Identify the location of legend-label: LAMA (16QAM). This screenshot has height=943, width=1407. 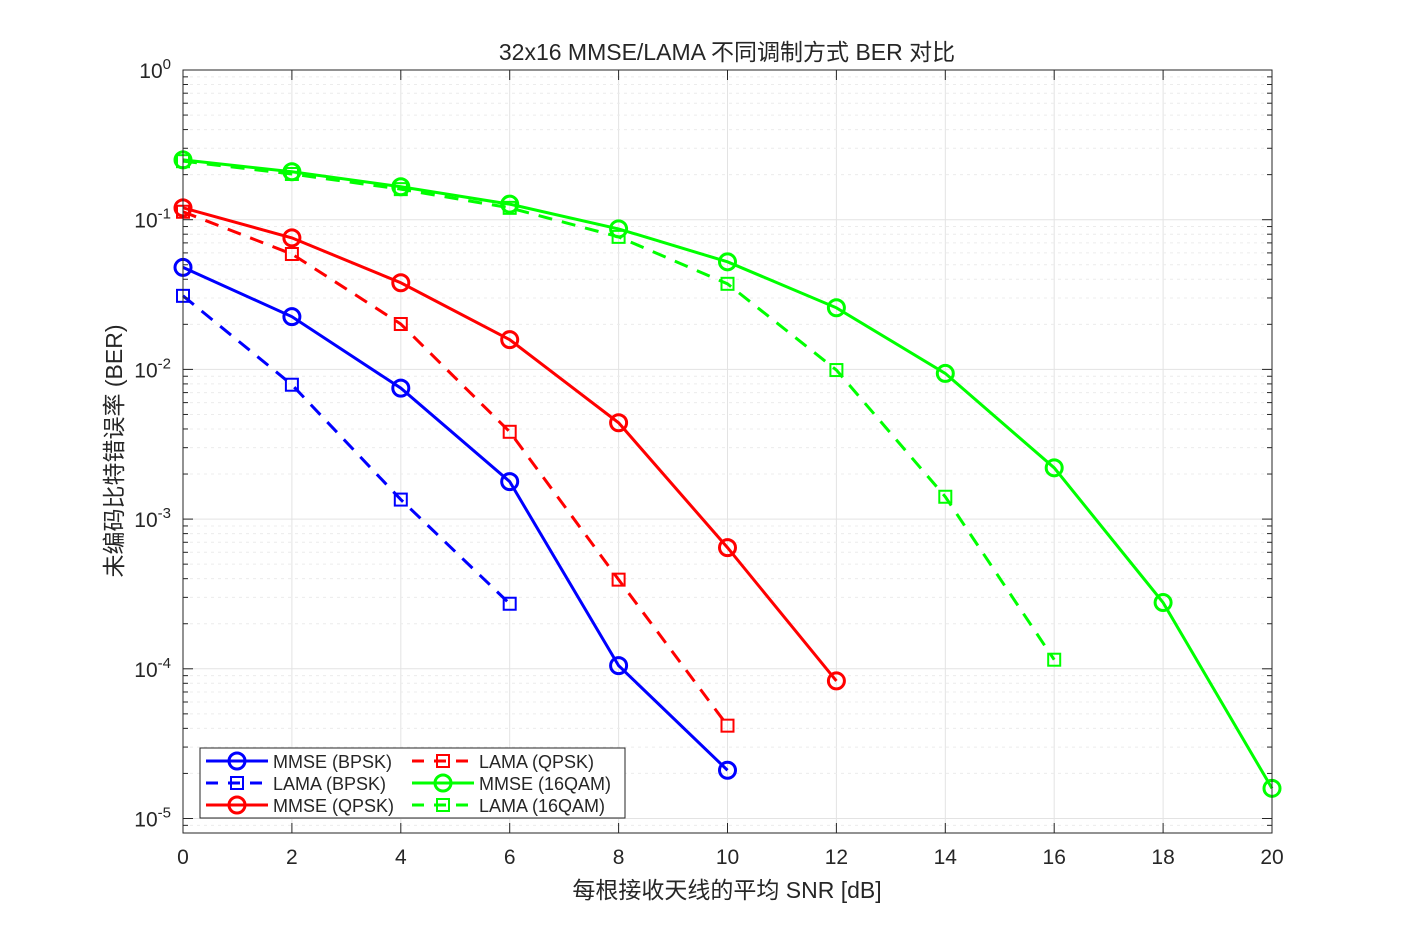
(542, 806).